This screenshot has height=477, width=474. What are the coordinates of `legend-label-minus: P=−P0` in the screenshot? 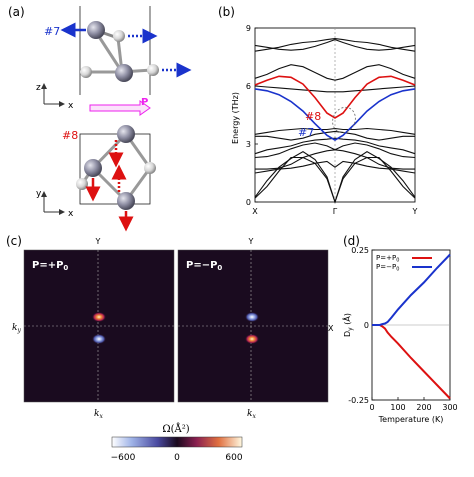 It's located at (387, 268).